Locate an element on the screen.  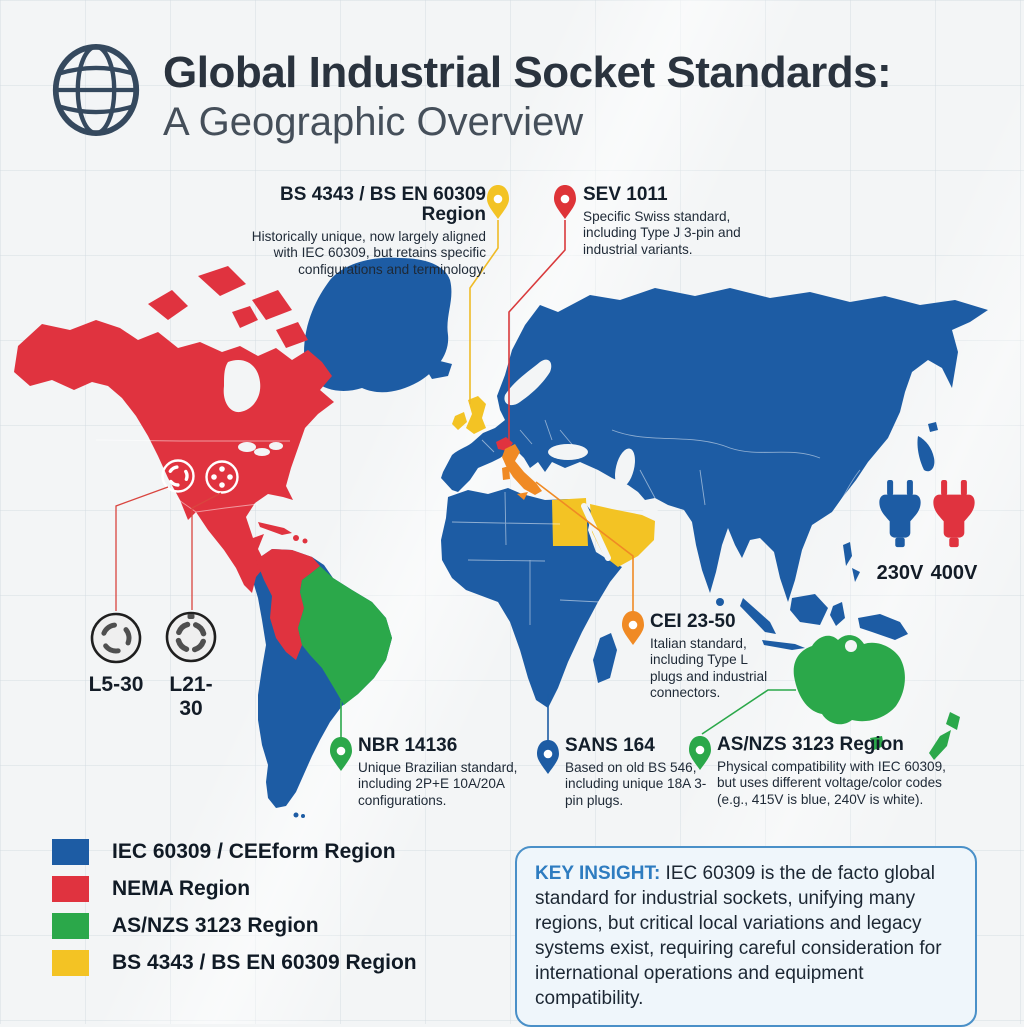
legend-label-nema: NEMA Region is located at coordinates (181, 888).